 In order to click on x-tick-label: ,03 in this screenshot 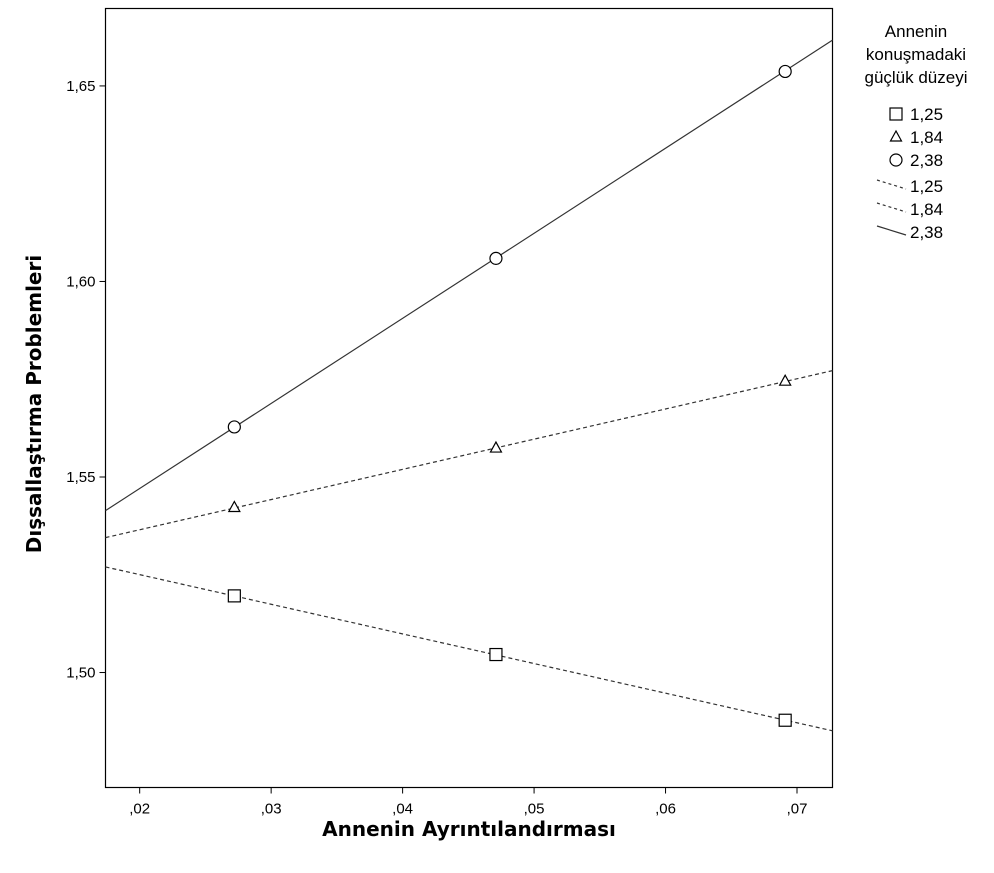, I will do `click(271, 809)`.